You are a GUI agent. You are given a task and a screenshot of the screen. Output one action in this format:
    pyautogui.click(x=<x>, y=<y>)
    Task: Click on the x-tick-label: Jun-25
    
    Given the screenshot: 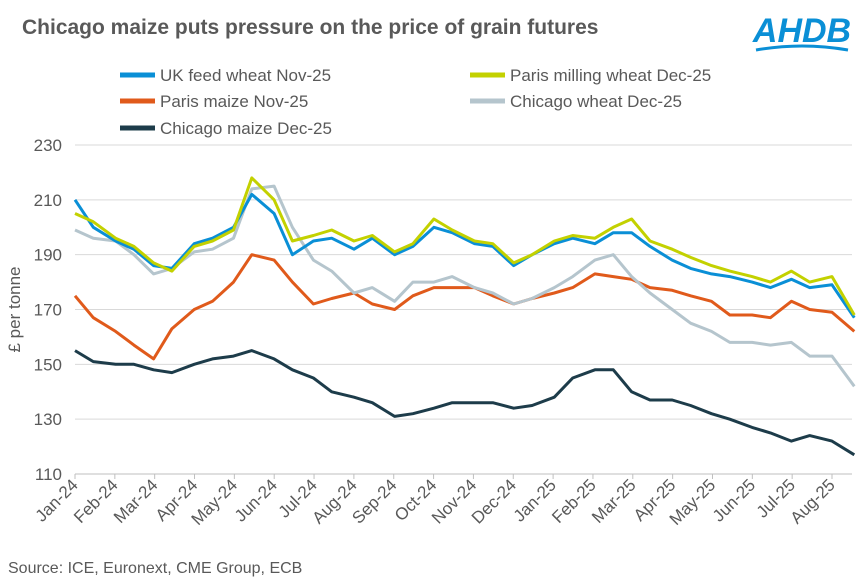 What is the action you would take?
    pyautogui.click(x=734, y=500)
    